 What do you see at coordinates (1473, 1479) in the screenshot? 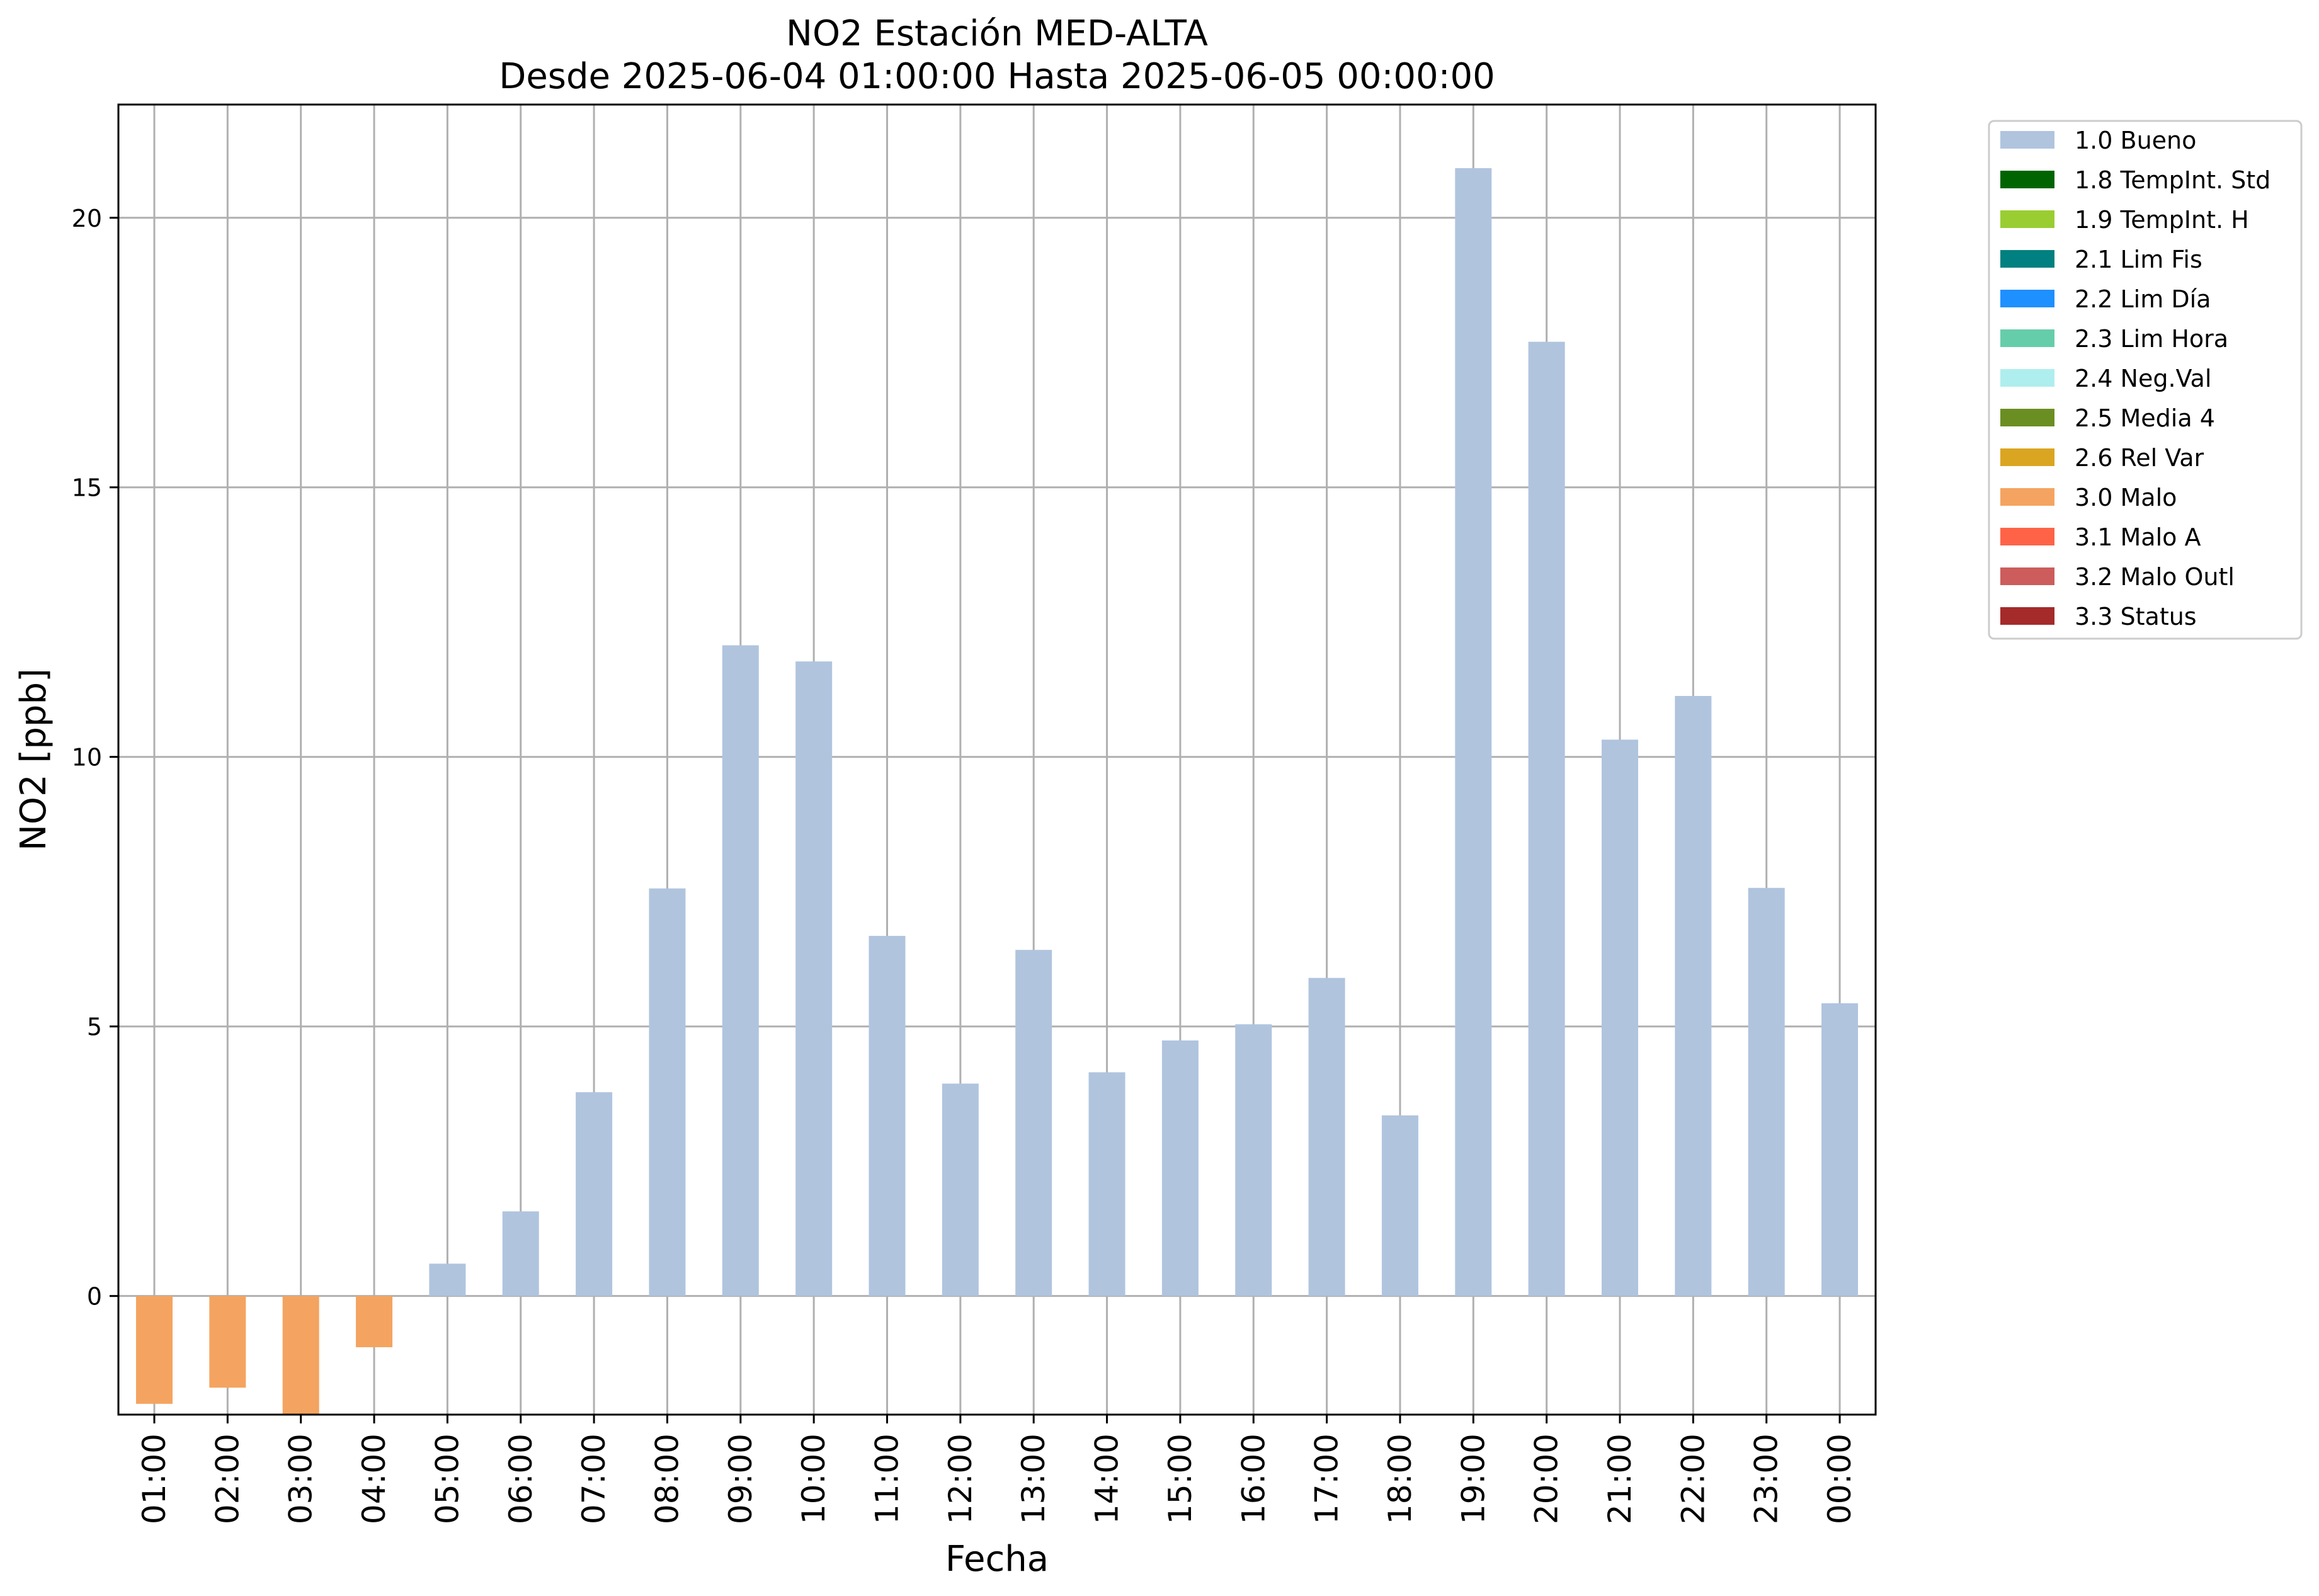
I see `x-tick-label: 19:00` at bounding box center [1473, 1479].